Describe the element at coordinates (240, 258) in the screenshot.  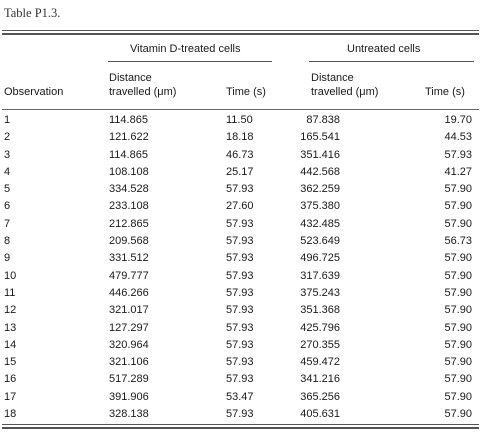
I see `table-row: 9 331.512 57.93 496.725 57.90` at that location.